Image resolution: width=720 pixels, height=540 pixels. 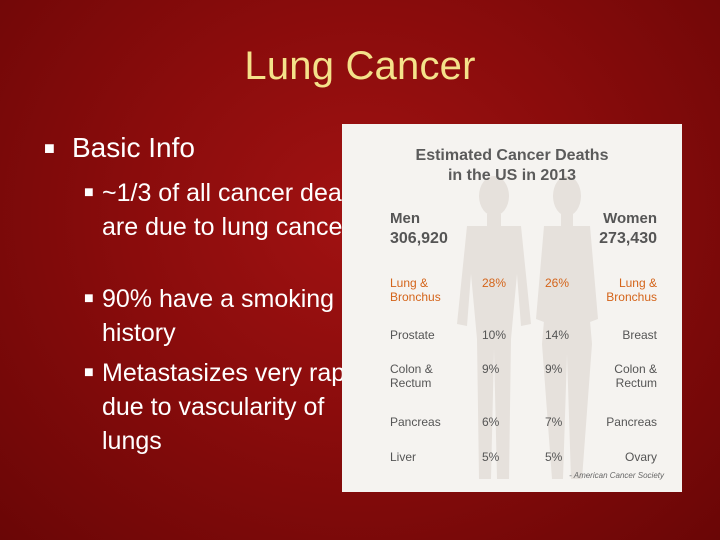 What do you see at coordinates (415, 290) in the screenshot?
I see `men-cancer-type: Lung & Bronchus` at bounding box center [415, 290].